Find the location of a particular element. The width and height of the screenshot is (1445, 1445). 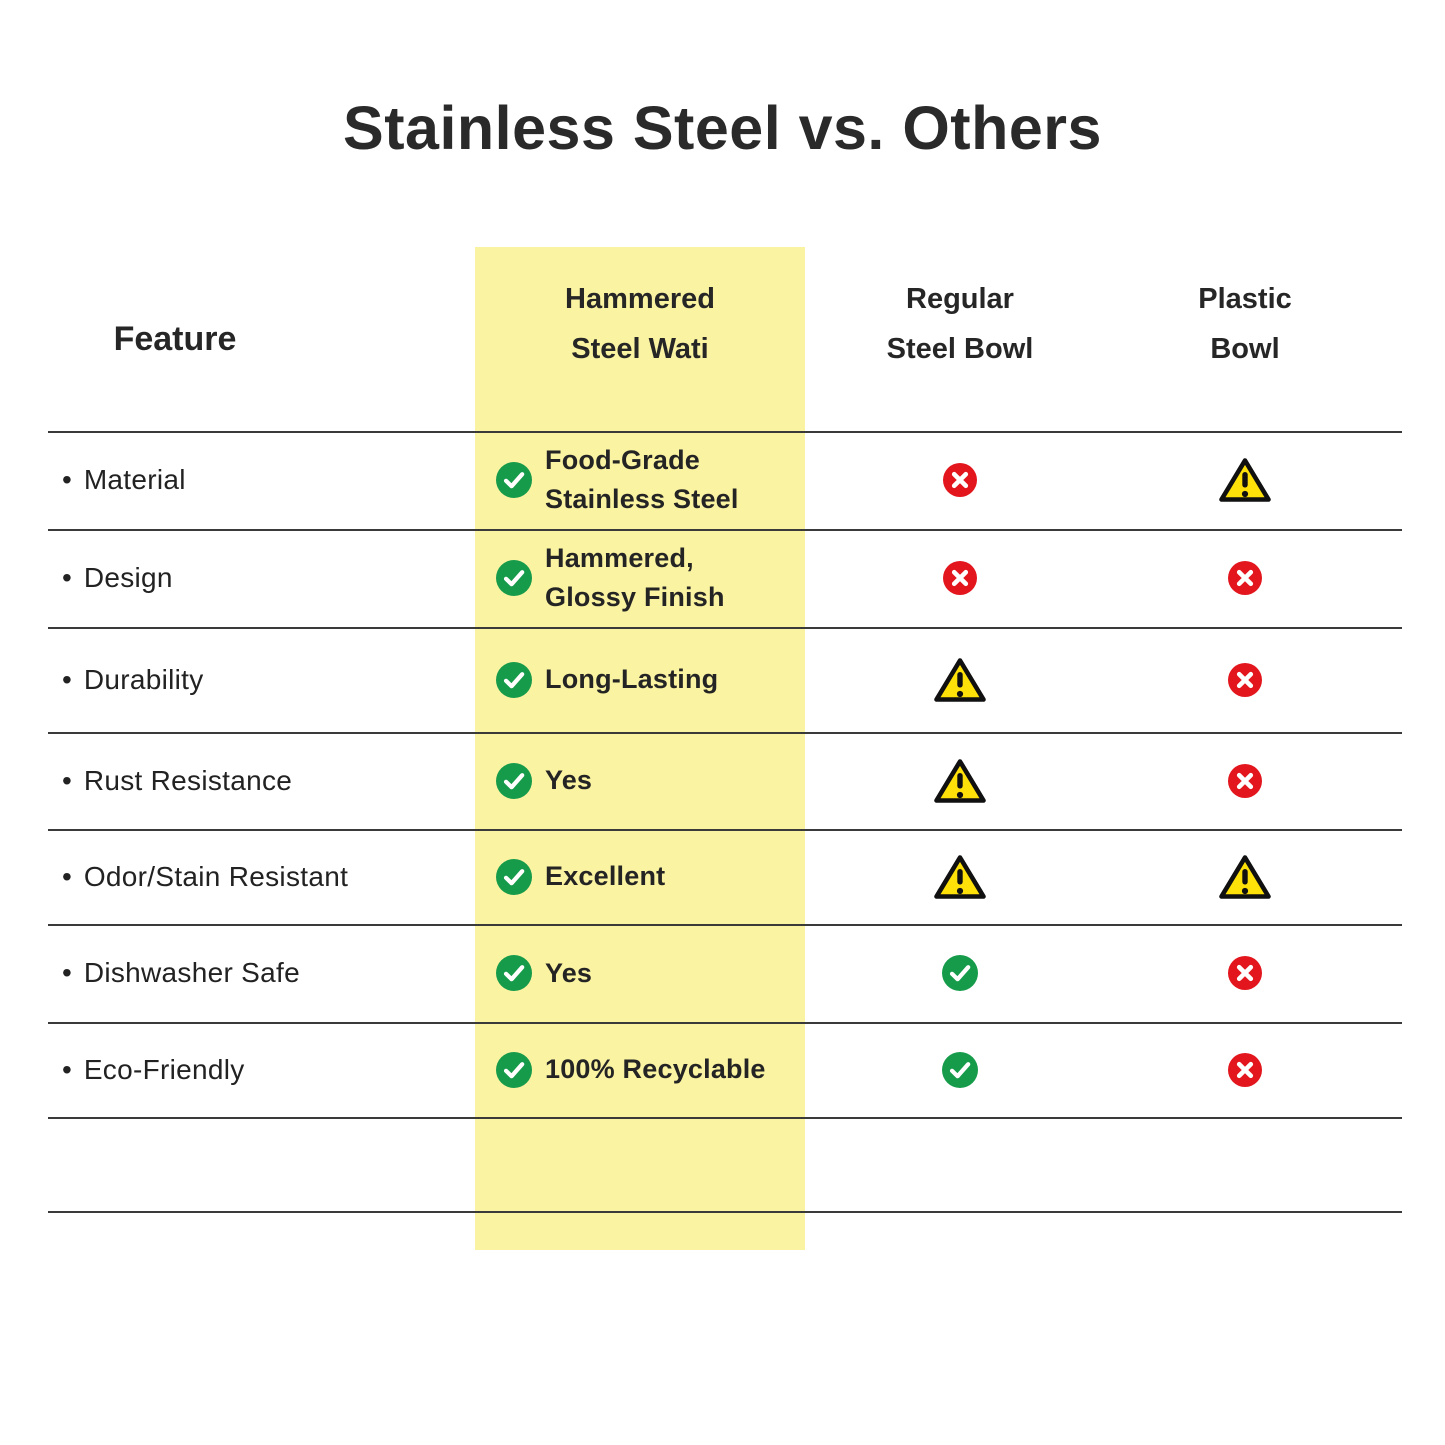

cell-text-line: Long-Lasting is located at coordinates (632, 679).